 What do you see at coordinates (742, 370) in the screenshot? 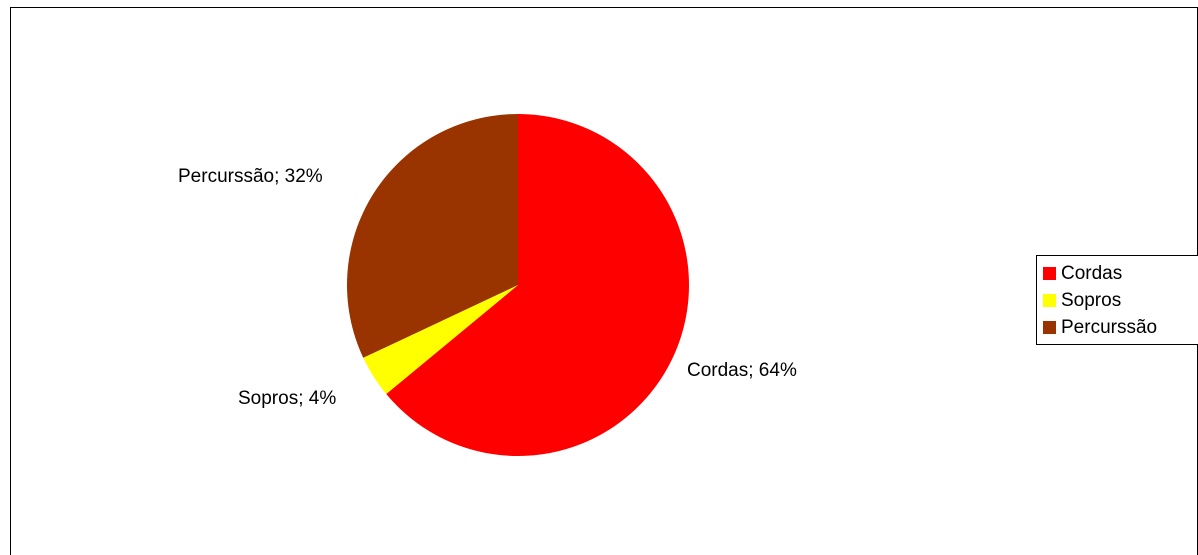
I see `data-label-cordas: Cordas; 64%` at bounding box center [742, 370].